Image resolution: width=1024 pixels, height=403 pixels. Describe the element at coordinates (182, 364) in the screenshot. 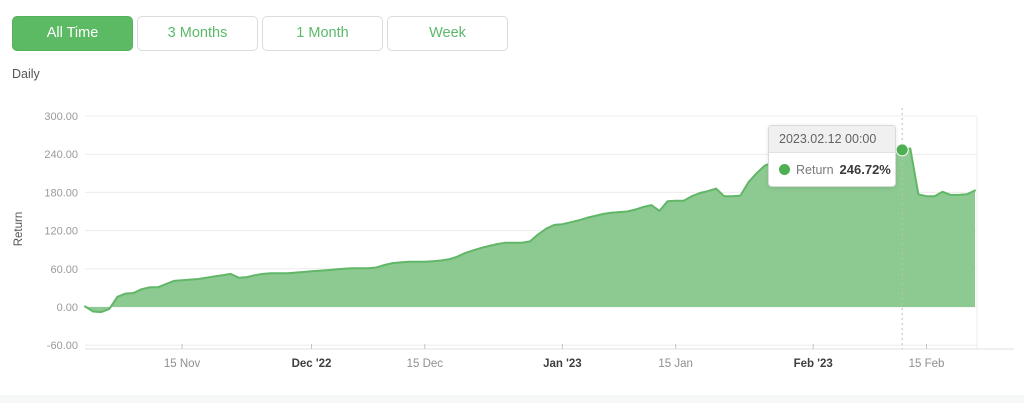

I see `x-tick-label: 15 Nov` at that location.